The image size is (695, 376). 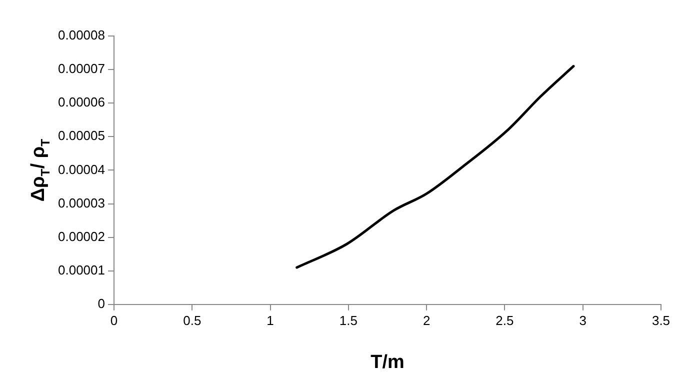 I want to click on x-tick-label: 1, so click(x=270, y=320).